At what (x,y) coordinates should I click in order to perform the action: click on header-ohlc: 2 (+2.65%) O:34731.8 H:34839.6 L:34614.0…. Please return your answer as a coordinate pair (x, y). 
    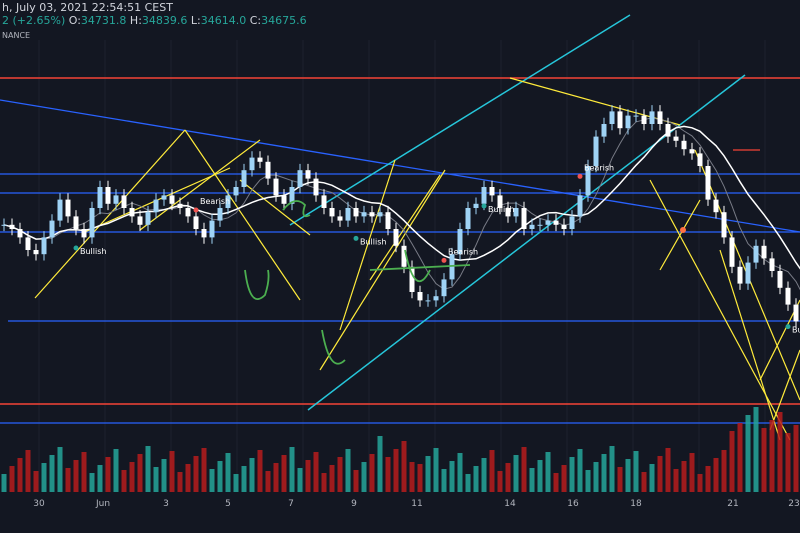
    Looking at the image, I should click on (154, 20).